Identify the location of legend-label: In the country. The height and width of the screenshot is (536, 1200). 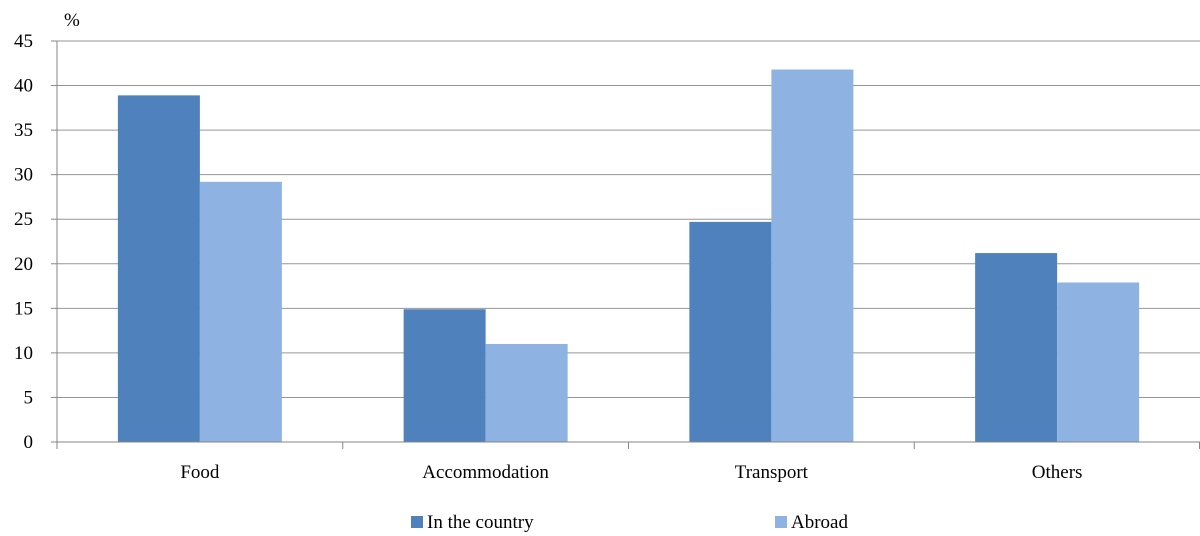
(480, 522).